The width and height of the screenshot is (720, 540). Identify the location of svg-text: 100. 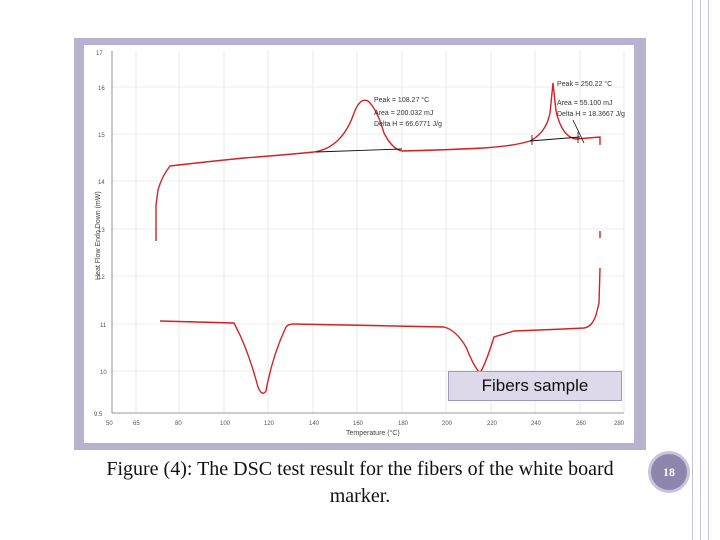
(225, 424).